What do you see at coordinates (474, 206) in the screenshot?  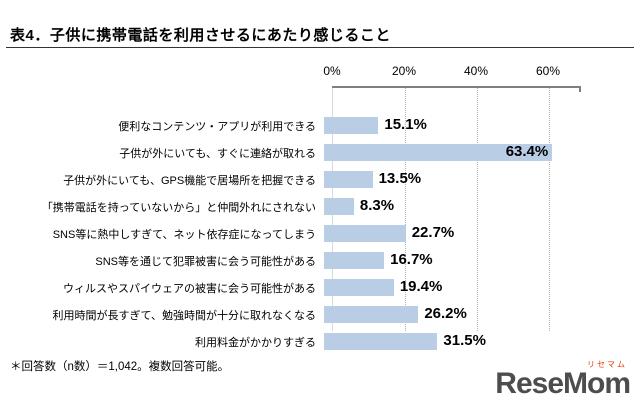 I see `bar-track: 8.3%` at bounding box center [474, 206].